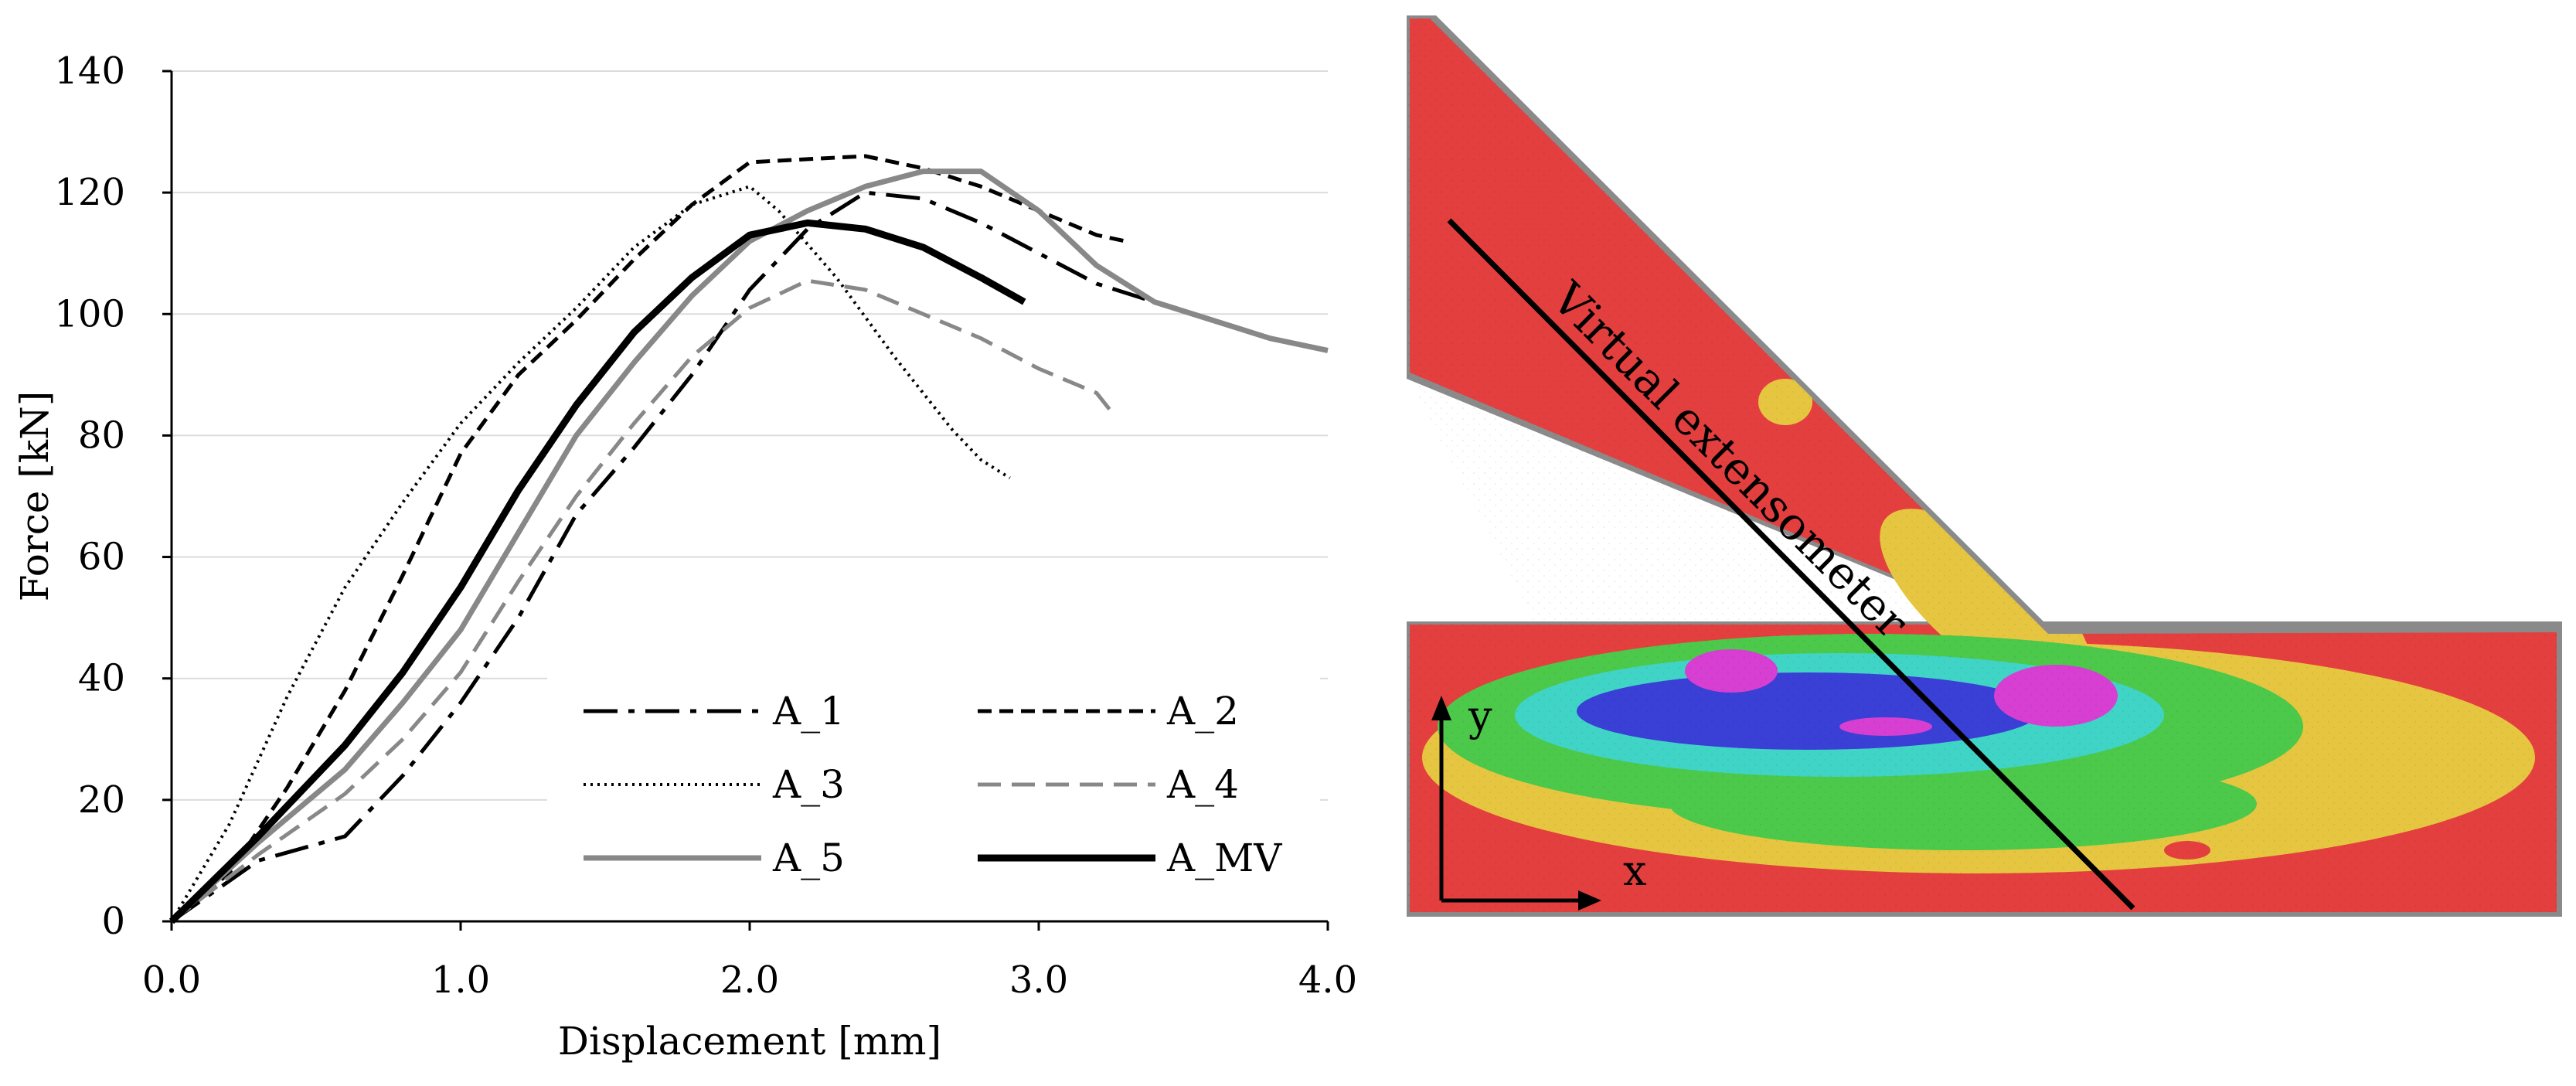 Image resolution: width=2576 pixels, height=1086 pixels. I want to click on legend-label: A_MV, so click(1224, 858).